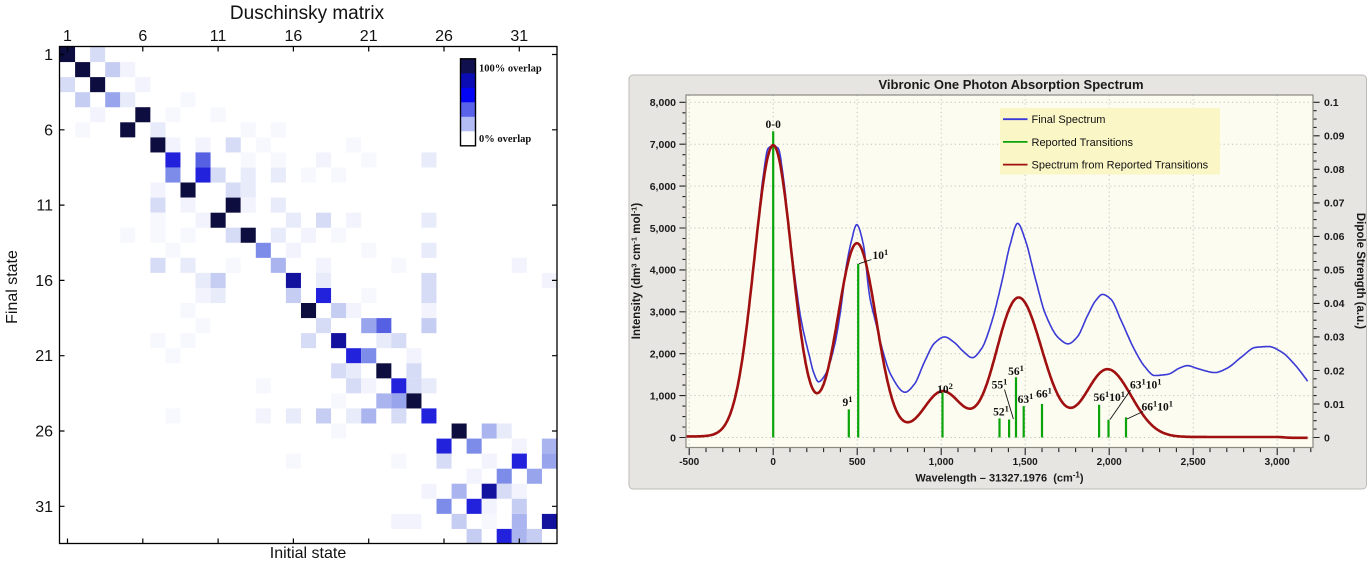 The width and height of the screenshot is (1367, 563). Describe the element at coordinates (848, 401) in the screenshot. I see `svg-text: 91` at that location.